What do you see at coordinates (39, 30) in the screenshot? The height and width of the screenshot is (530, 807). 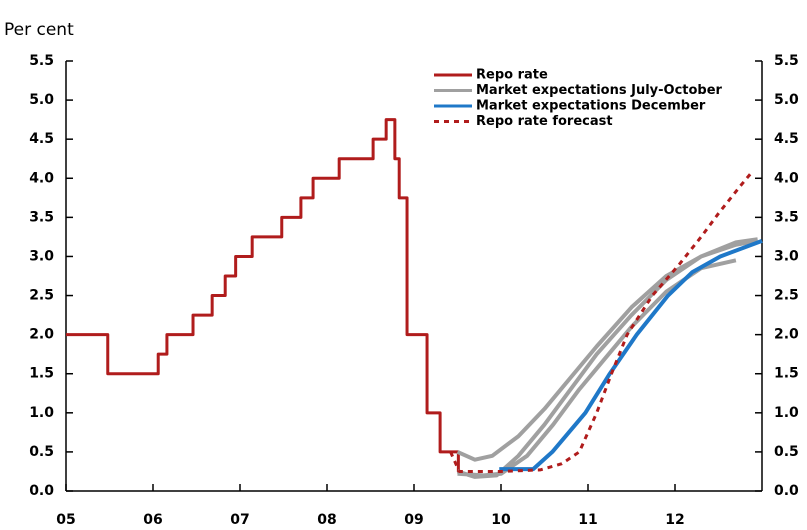 I see `y-axis-label: Per cent` at bounding box center [39, 30].